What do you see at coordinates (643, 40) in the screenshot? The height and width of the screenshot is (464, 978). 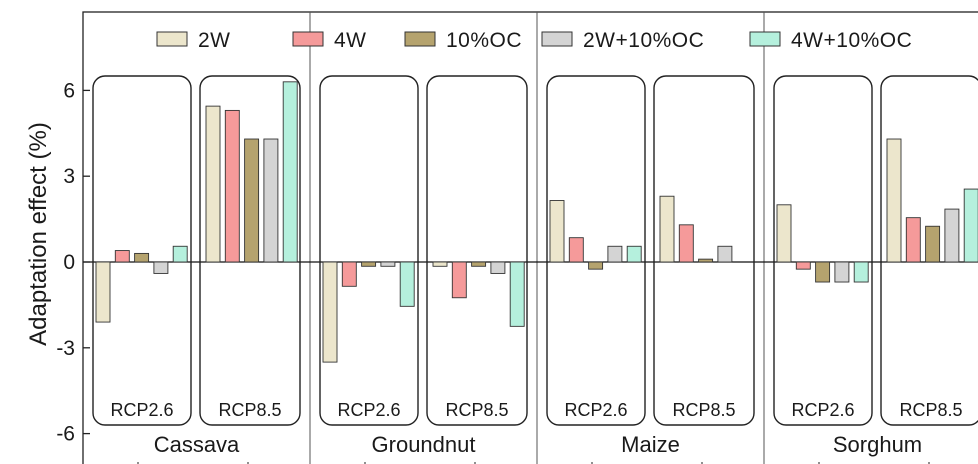 I see `legend-label: 2W+10%OC` at bounding box center [643, 40].